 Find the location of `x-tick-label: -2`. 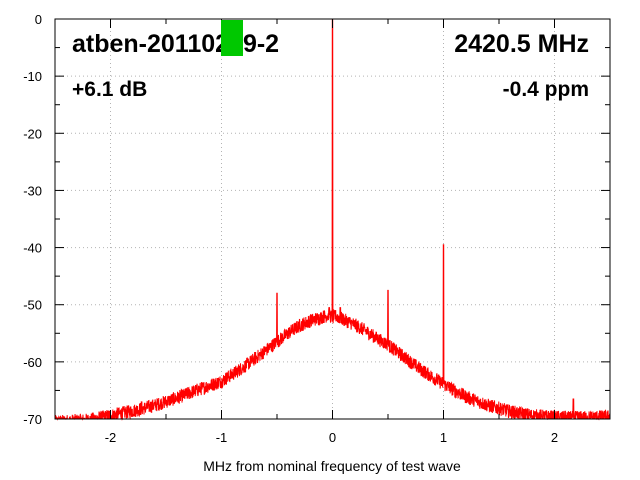

x-tick-label: -2 is located at coordinates (111, 437).